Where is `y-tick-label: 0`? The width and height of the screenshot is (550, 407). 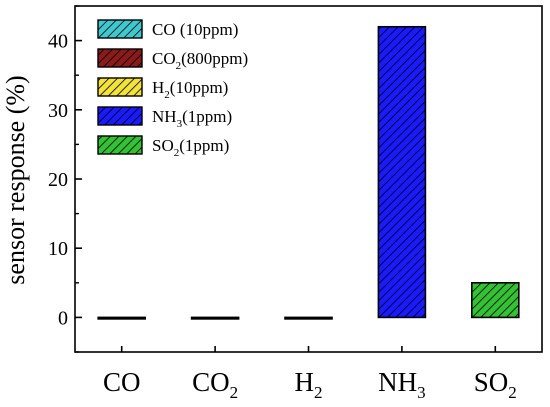 y-tick-label: 0 is located at coordinates (63, 318).